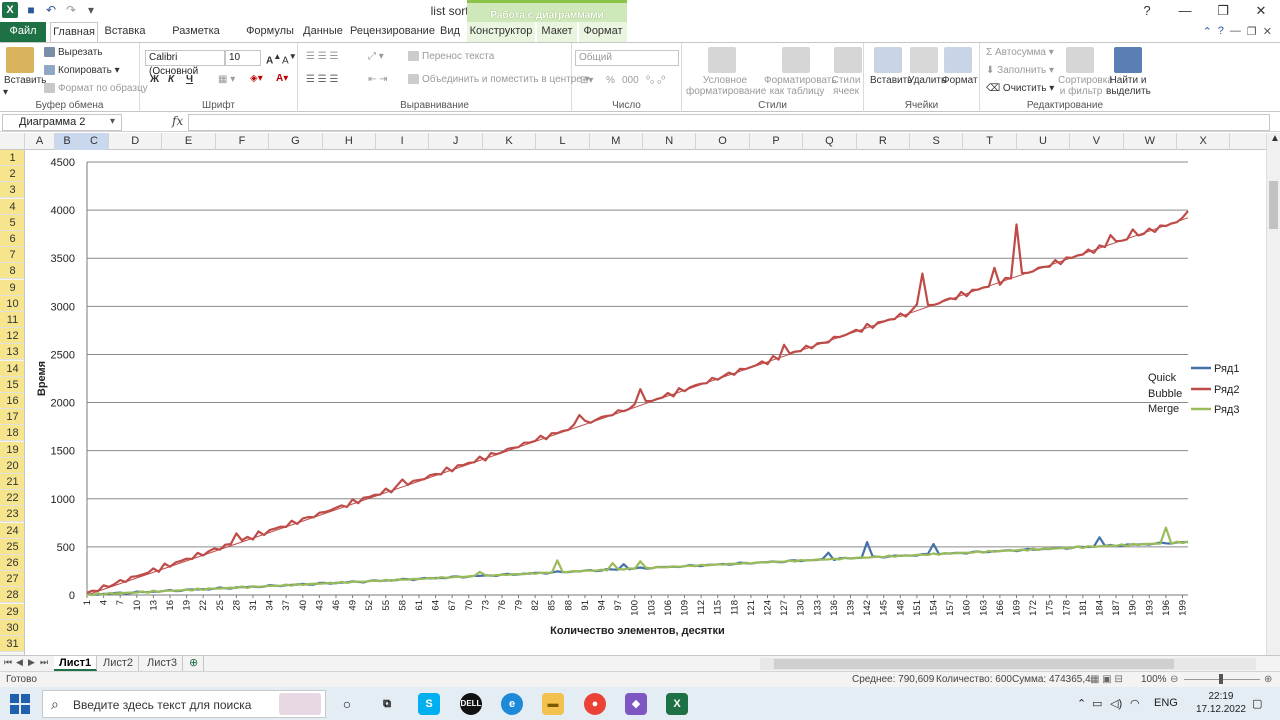 The image size is (1280, 720). Describe the element at coordinates (190, 79) in the screenshot. I see `underline-button: Ч` at that location.